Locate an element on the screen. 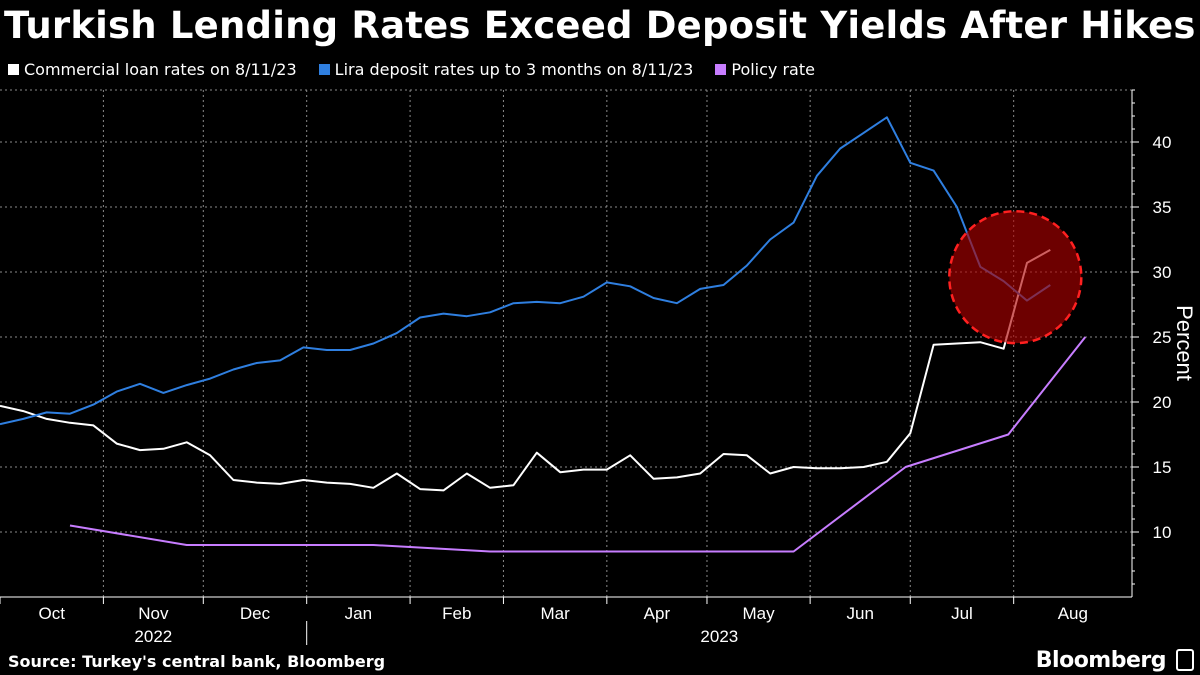 The width and height of the screenshot is (1200, 675). x-tick-label-feb: Feb is located at coordinates (456, 613).